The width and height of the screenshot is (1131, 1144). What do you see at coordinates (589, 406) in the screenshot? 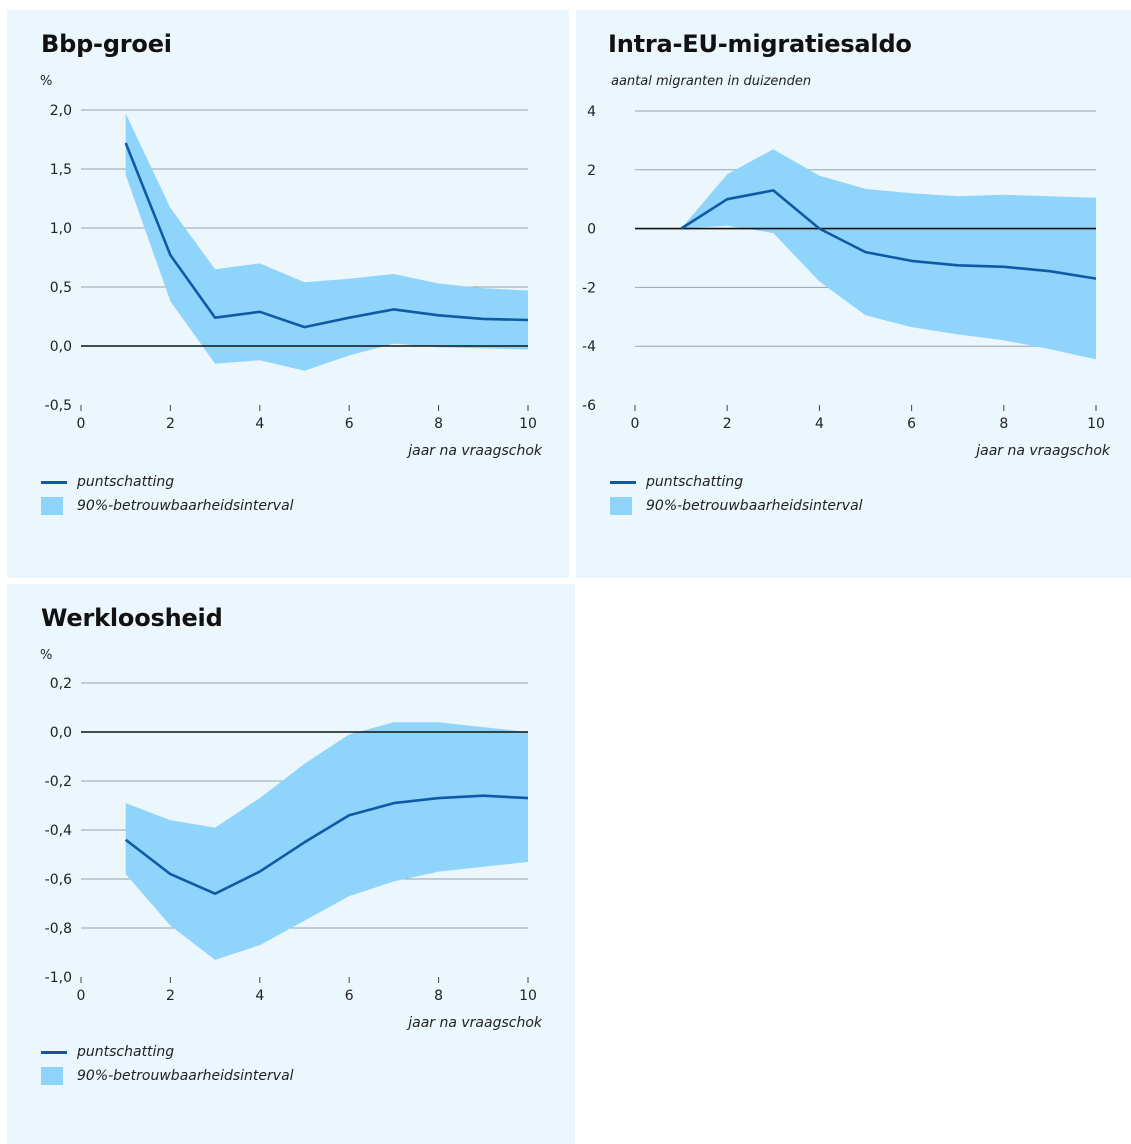
I see `y-tick-label: -6` at bounding box center [589, 406].